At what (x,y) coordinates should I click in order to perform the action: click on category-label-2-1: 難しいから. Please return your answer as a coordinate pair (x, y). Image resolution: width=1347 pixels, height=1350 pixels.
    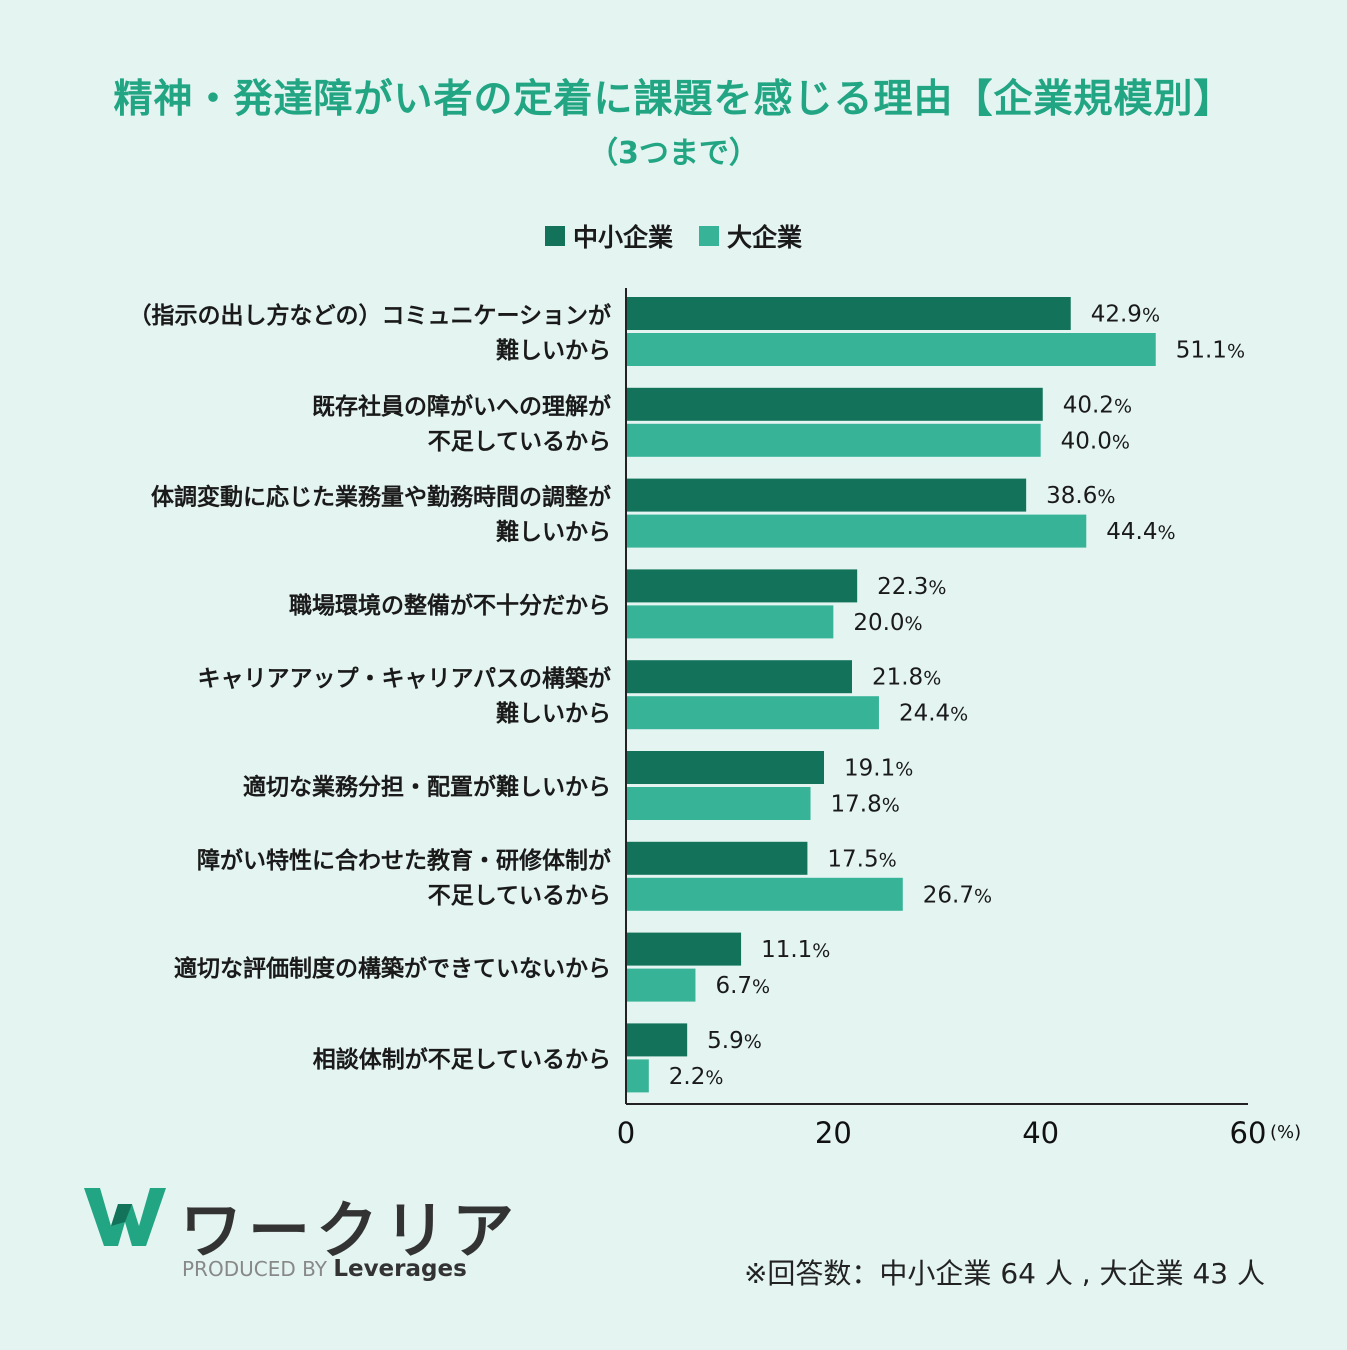
    Looking at the image, I should click on (553, 532).